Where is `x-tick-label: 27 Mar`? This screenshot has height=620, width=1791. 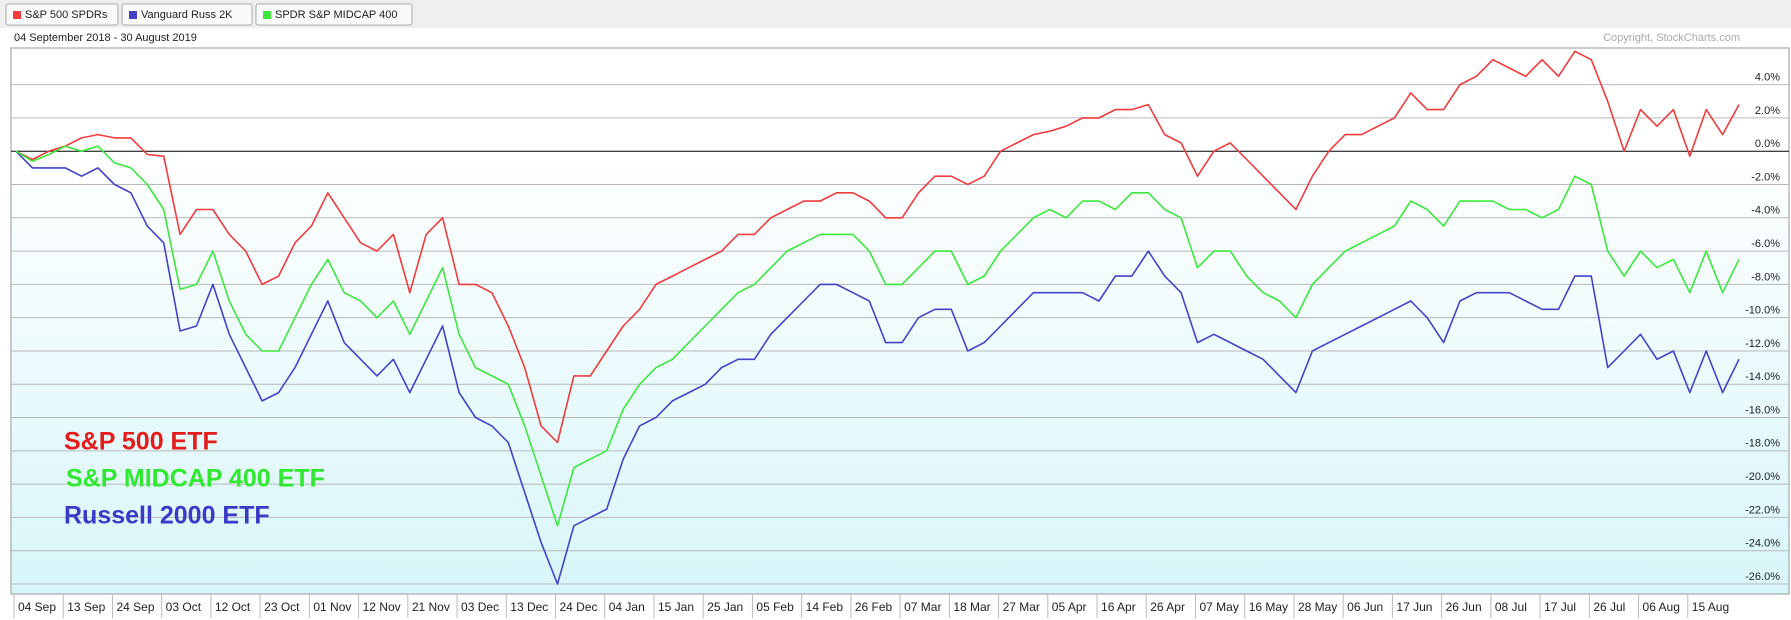 x-tick-label: 27 Mar is located at coordinates (1021, 607).